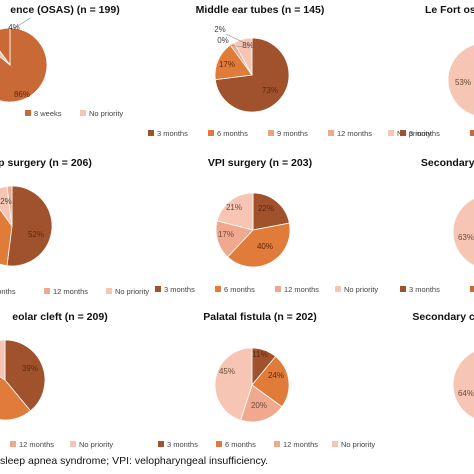 This screenshot has height=474, width=474. What do you see at coordinates (14, 27) in the screenshot?
I see `pie-slice-label: 4%` at bounding box center [14, 27].